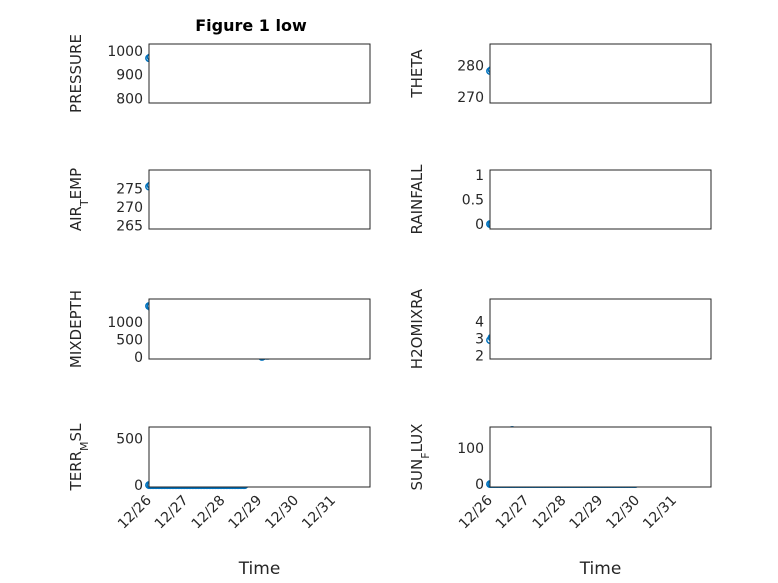  I want to click on sun-flux-xtick-label: 12/29, so click(586, 513).